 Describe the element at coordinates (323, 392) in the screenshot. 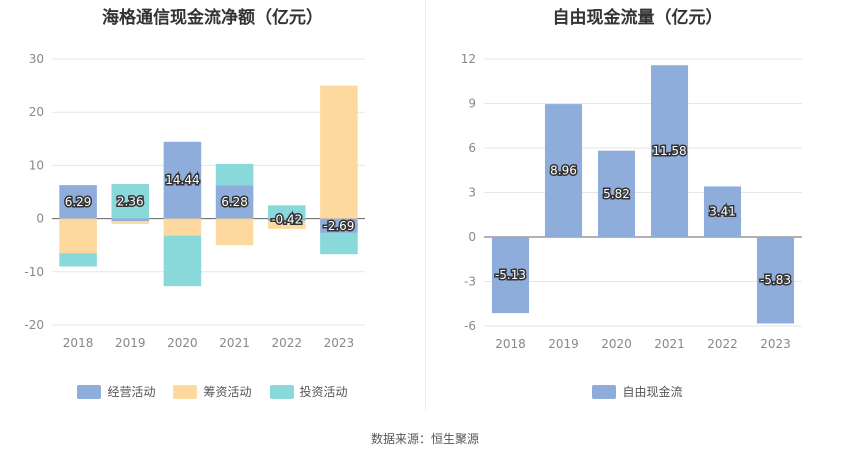

I see `legend-label: 投资活动` at that location.